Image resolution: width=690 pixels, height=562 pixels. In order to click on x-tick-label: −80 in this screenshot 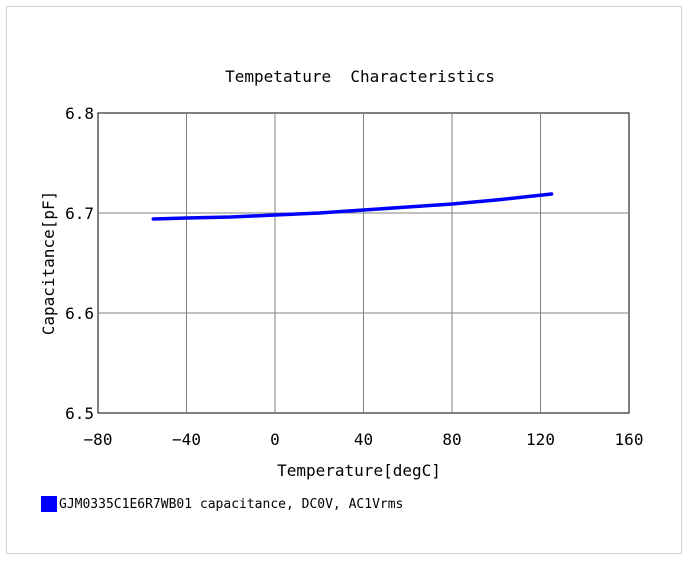, I will do `click(98, 439)`.